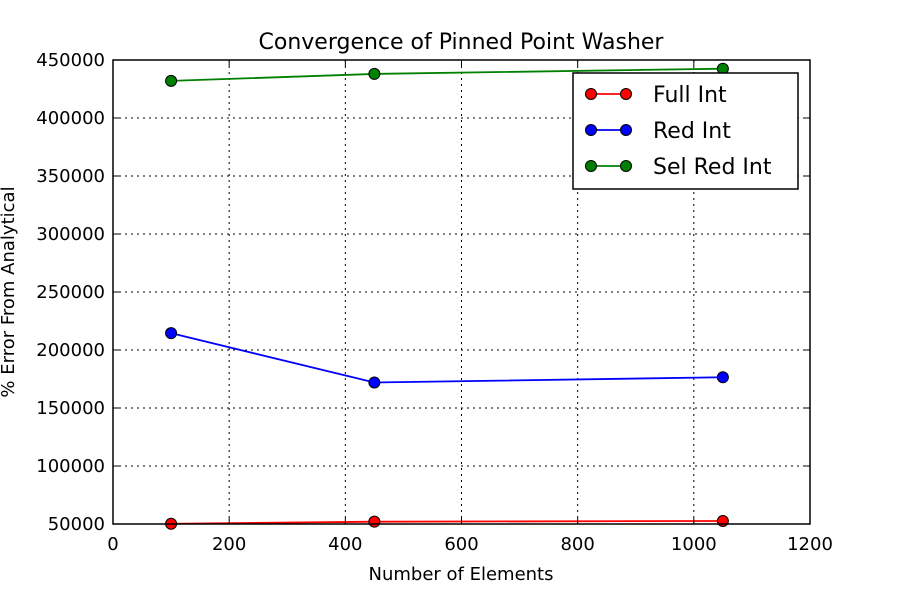  What do you see at coordinates (694, 544) in the screenshot?
I see `x-tick-label: 1000` at bounding box center [694, 544].